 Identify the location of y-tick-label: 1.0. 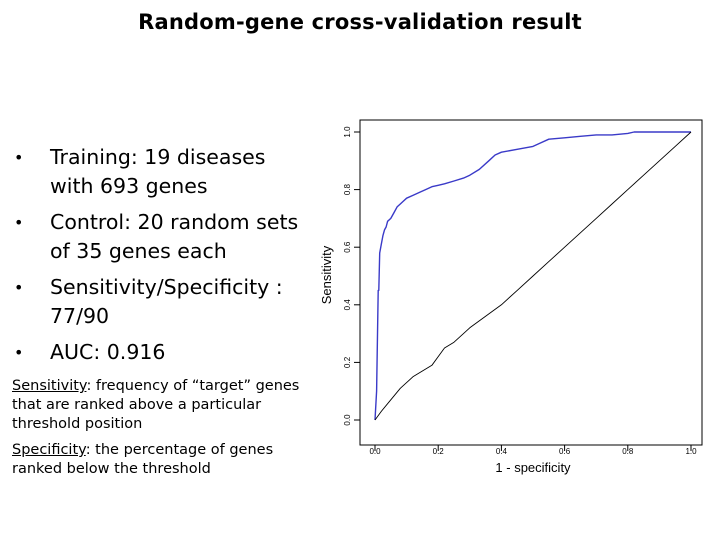
(347, 132).